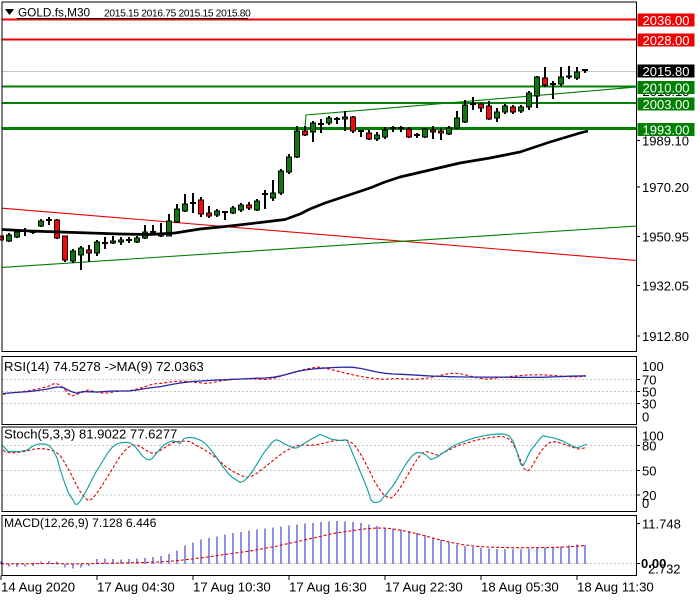  Describe the element at coordinates (328, 587) in the screenshot. I see `svg-text: 17 Aug 16:30` at that location.